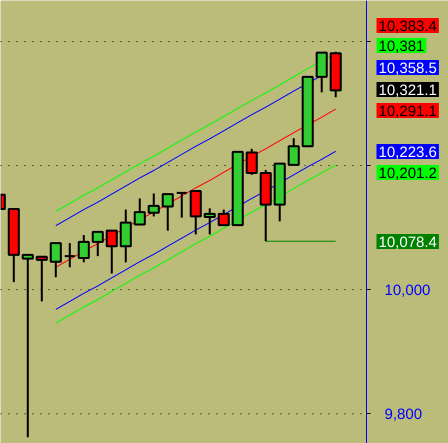  I want to click on text: 10,223.6, so click(407, 152).